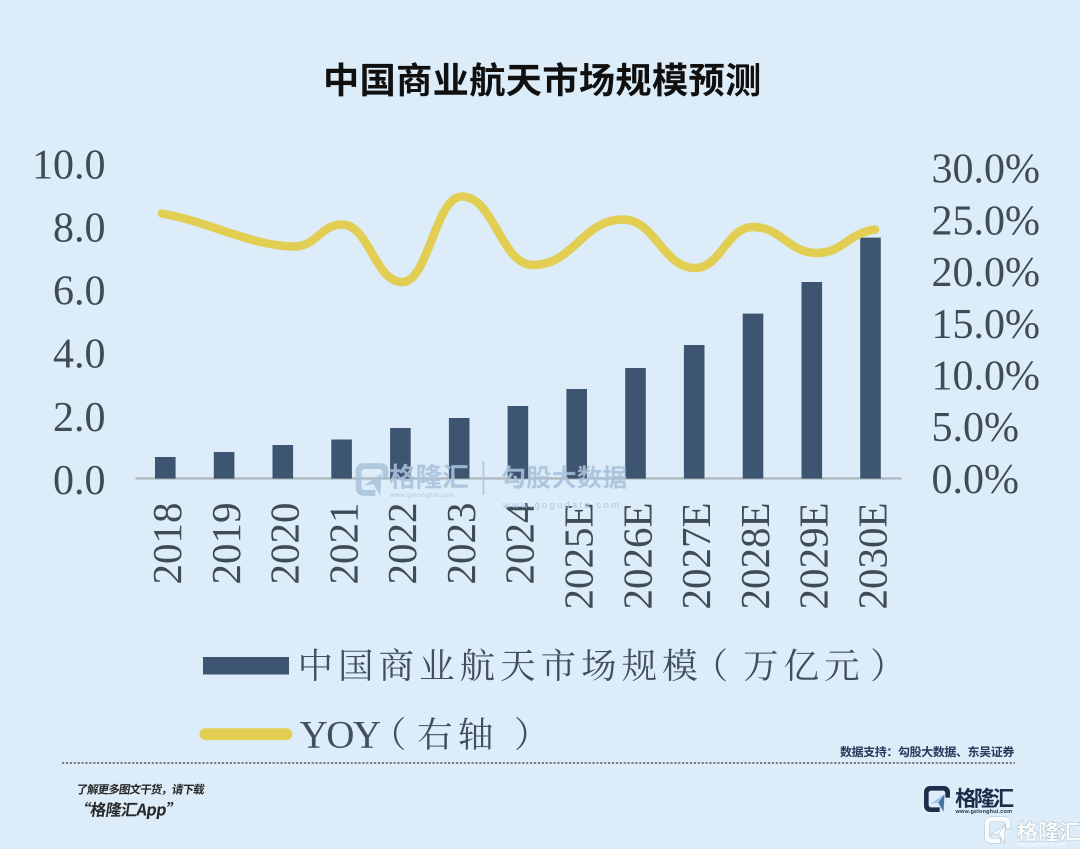  What do you see at coordinates (976, 428) in the screenshot?
I see `svg-text: 5.0%` at bounding box center [976, 428].